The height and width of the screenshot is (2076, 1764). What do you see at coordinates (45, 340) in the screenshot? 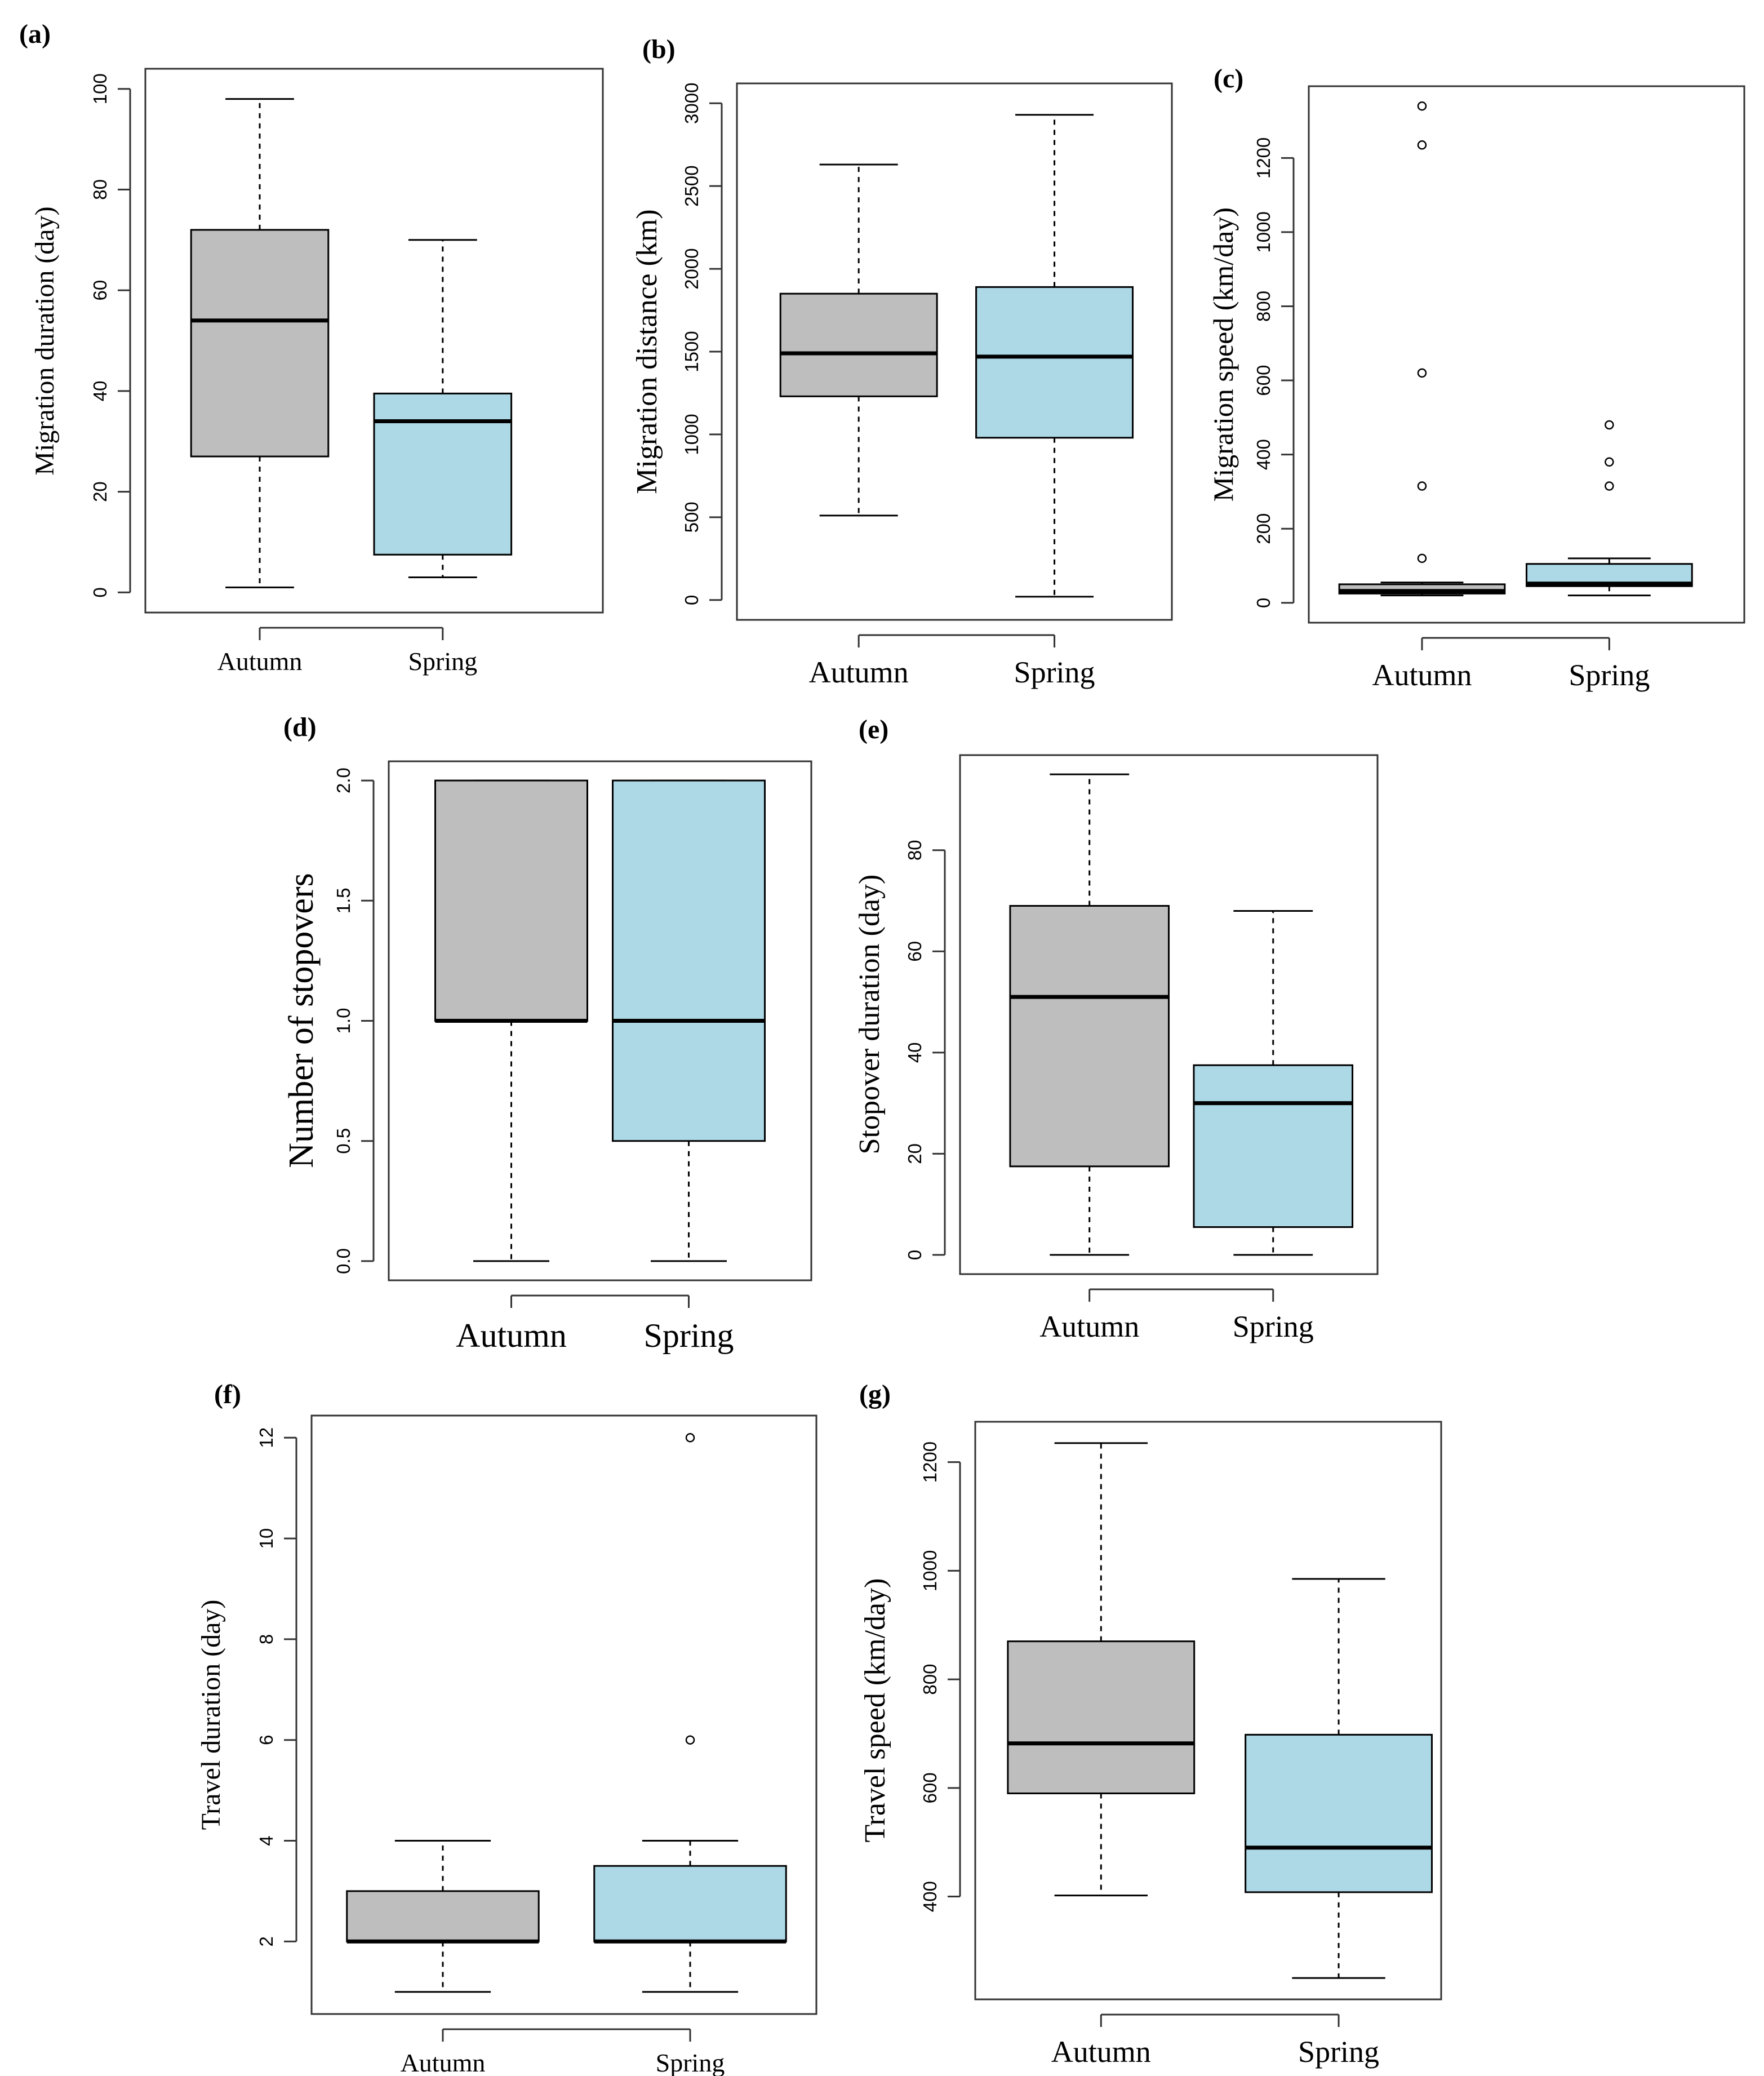
I see `y-axis-label-a: Migration duration (day)` at bounding box center [45, 340].